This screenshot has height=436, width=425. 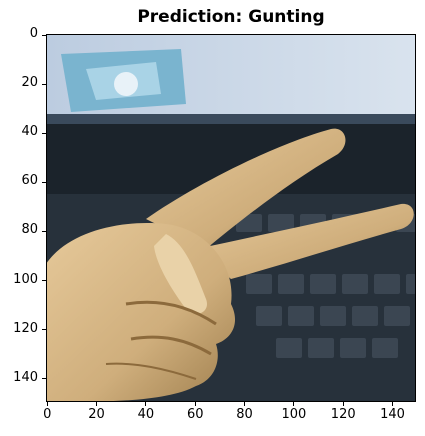 I want to click on y-tick-label: 80, so click(x=29, y=230).